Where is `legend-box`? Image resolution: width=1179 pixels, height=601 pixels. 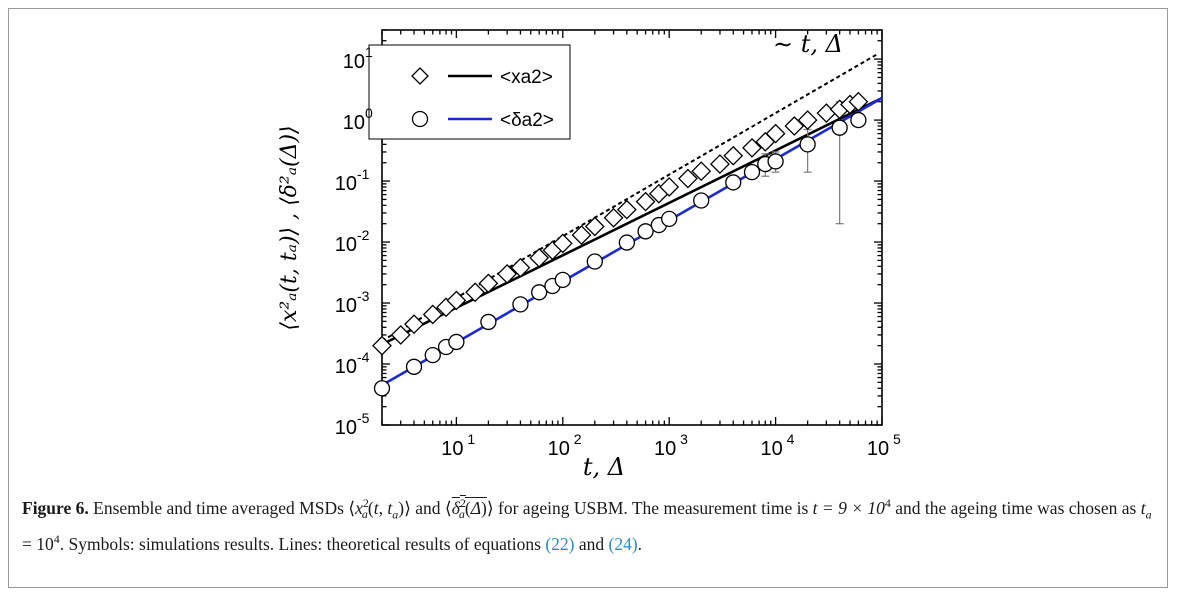 legend-box is located at coordinates (469, 92).